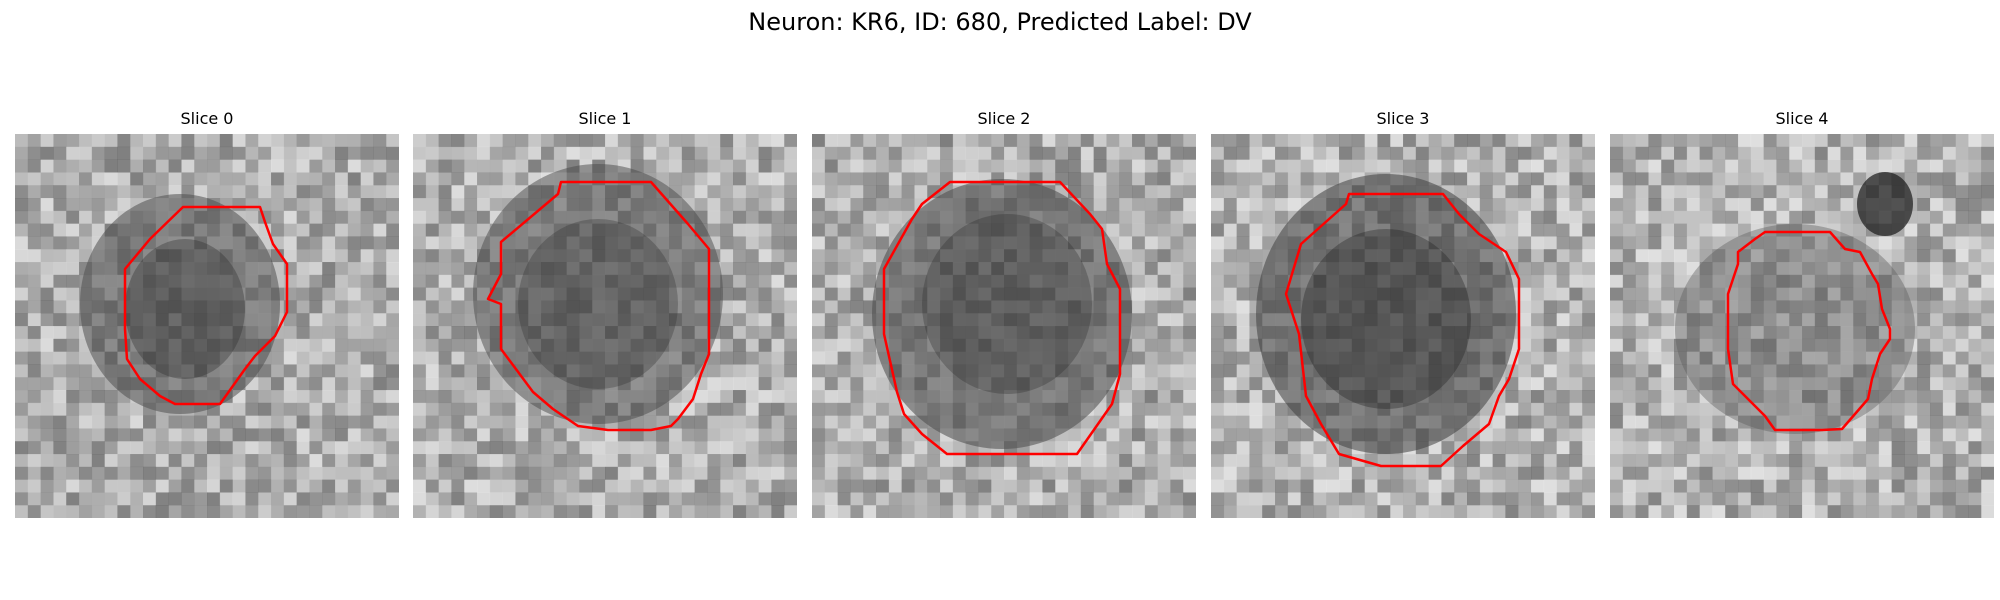 The width and height of the screenshot is (2000, 600). Describe the element at coordinates (1004, 119) in the screenshot. I see `slice-title-2: Slice 2` at that location.